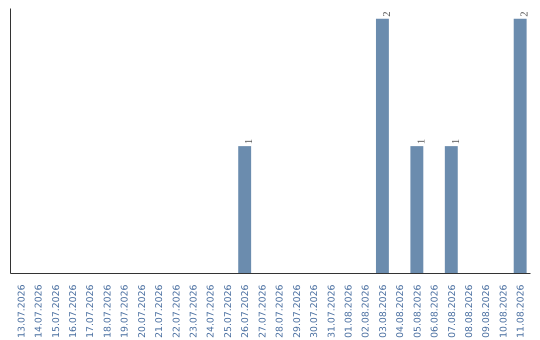 This screenshot has height=340, width=540. I want to click on x-tick-label: 04.08.2026, so click(400, 311).